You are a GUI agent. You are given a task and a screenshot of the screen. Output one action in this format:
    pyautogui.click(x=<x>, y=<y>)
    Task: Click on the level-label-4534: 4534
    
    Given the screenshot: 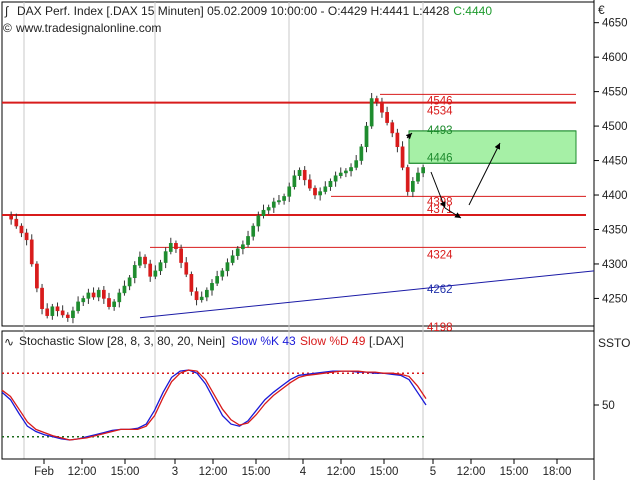 What is the action you would take?
    pyautogui.click(x=440, y=112)
    